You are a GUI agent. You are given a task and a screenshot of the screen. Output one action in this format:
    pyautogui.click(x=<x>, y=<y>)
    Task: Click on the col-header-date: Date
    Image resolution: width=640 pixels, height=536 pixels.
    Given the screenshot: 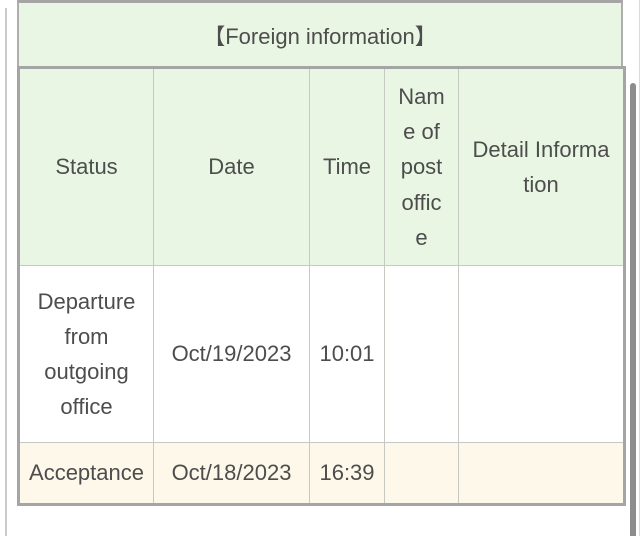 What is the action you would take?
    pyautogui.click(x=231, y=166)
    